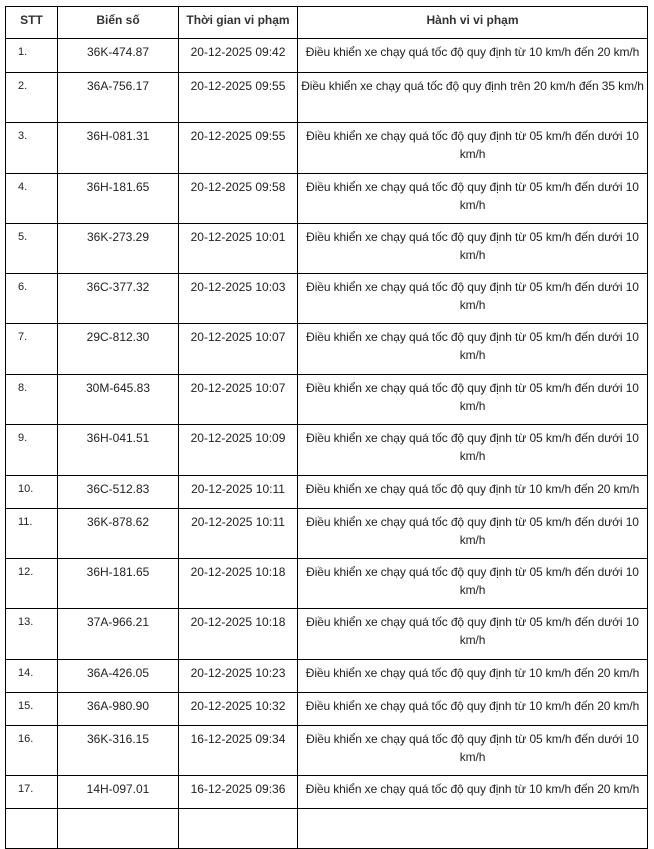  I want to click on row-stt: 14., so click(31, 676).